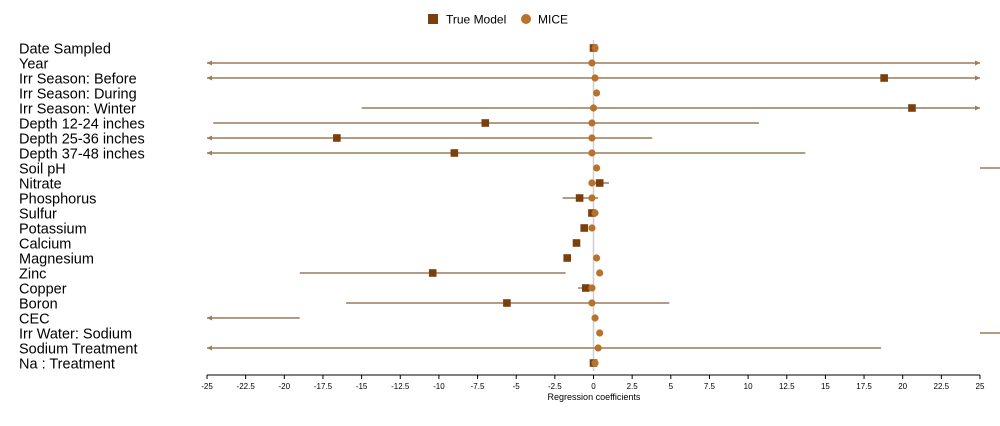 This screenshot has width=1000, height=426. I want to click on interval-mice-cec, so click(253, 318).